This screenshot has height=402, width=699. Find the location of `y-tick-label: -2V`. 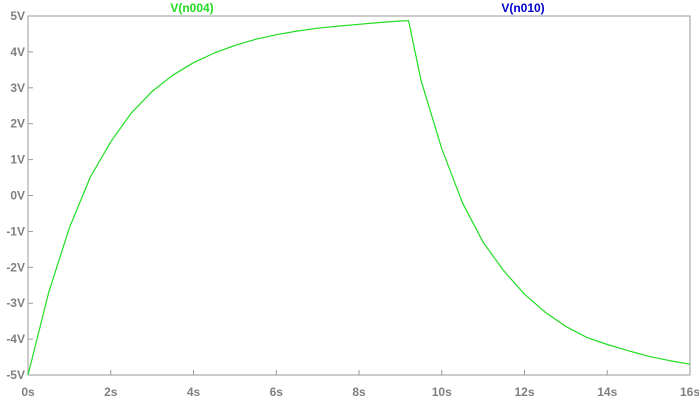

y-tick-label: -2V is located at coordinates (15, 267).